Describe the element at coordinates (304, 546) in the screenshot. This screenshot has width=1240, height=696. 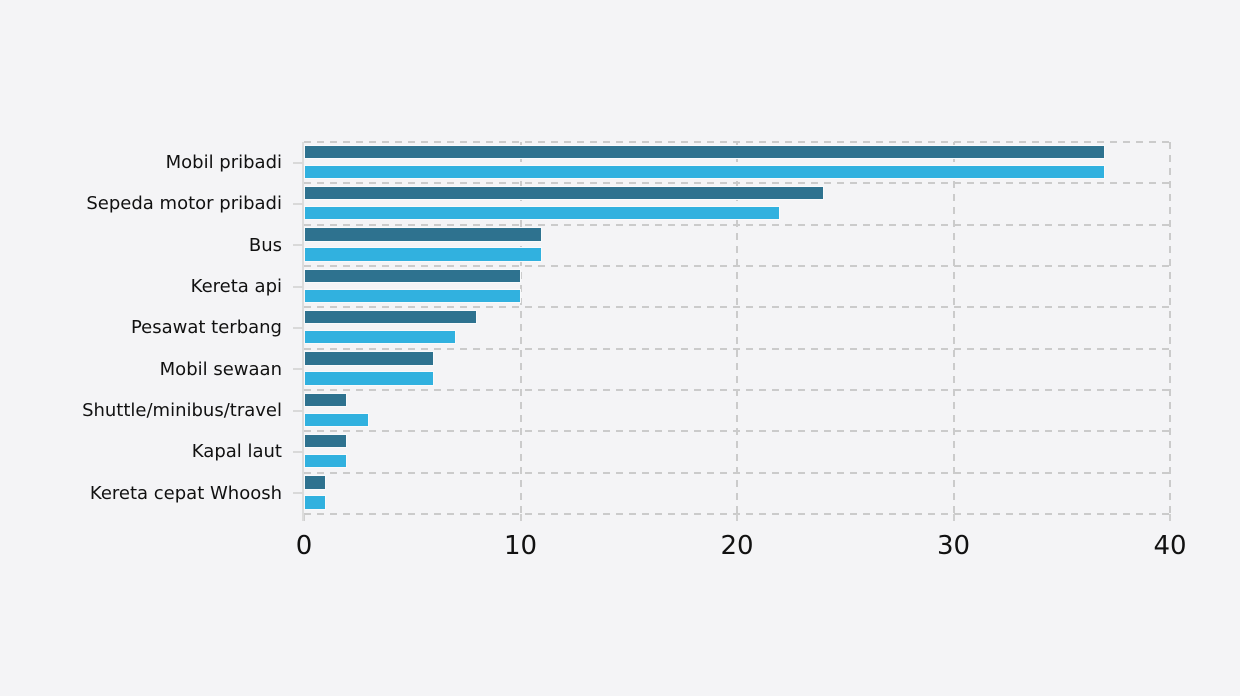
I see `x-axis-tick-label: 0` at that location.